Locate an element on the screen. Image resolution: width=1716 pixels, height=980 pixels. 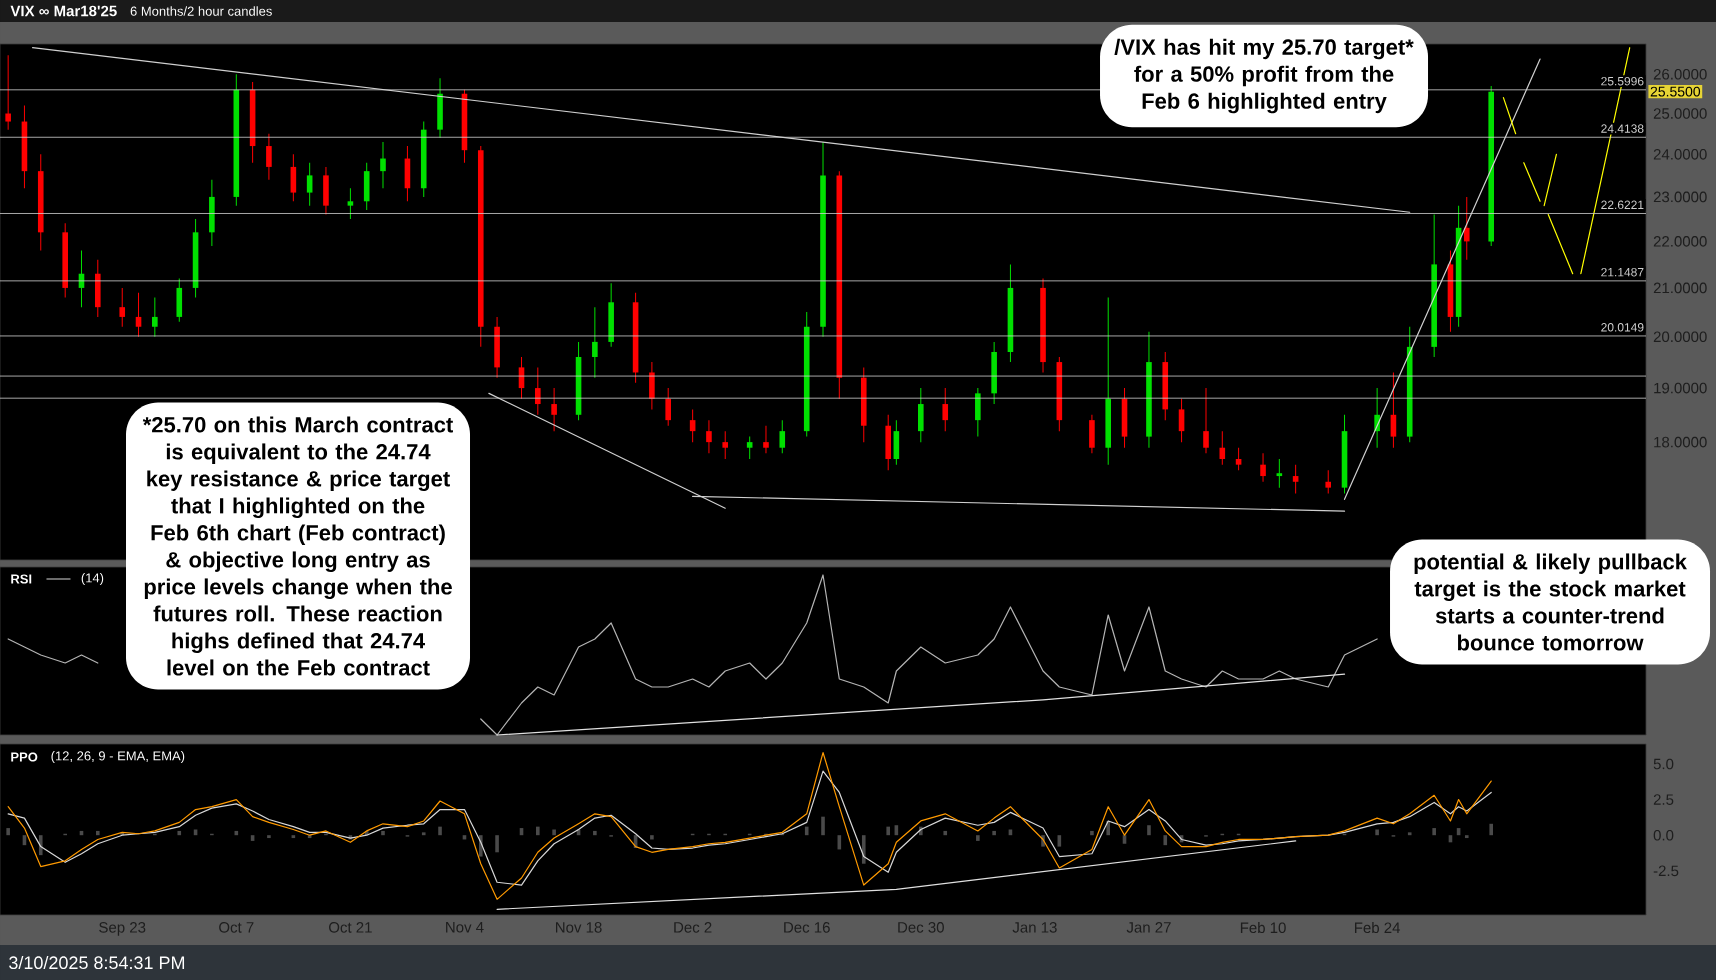
ref-line-label: 24.4138 is located at coordinates (1622, 128).